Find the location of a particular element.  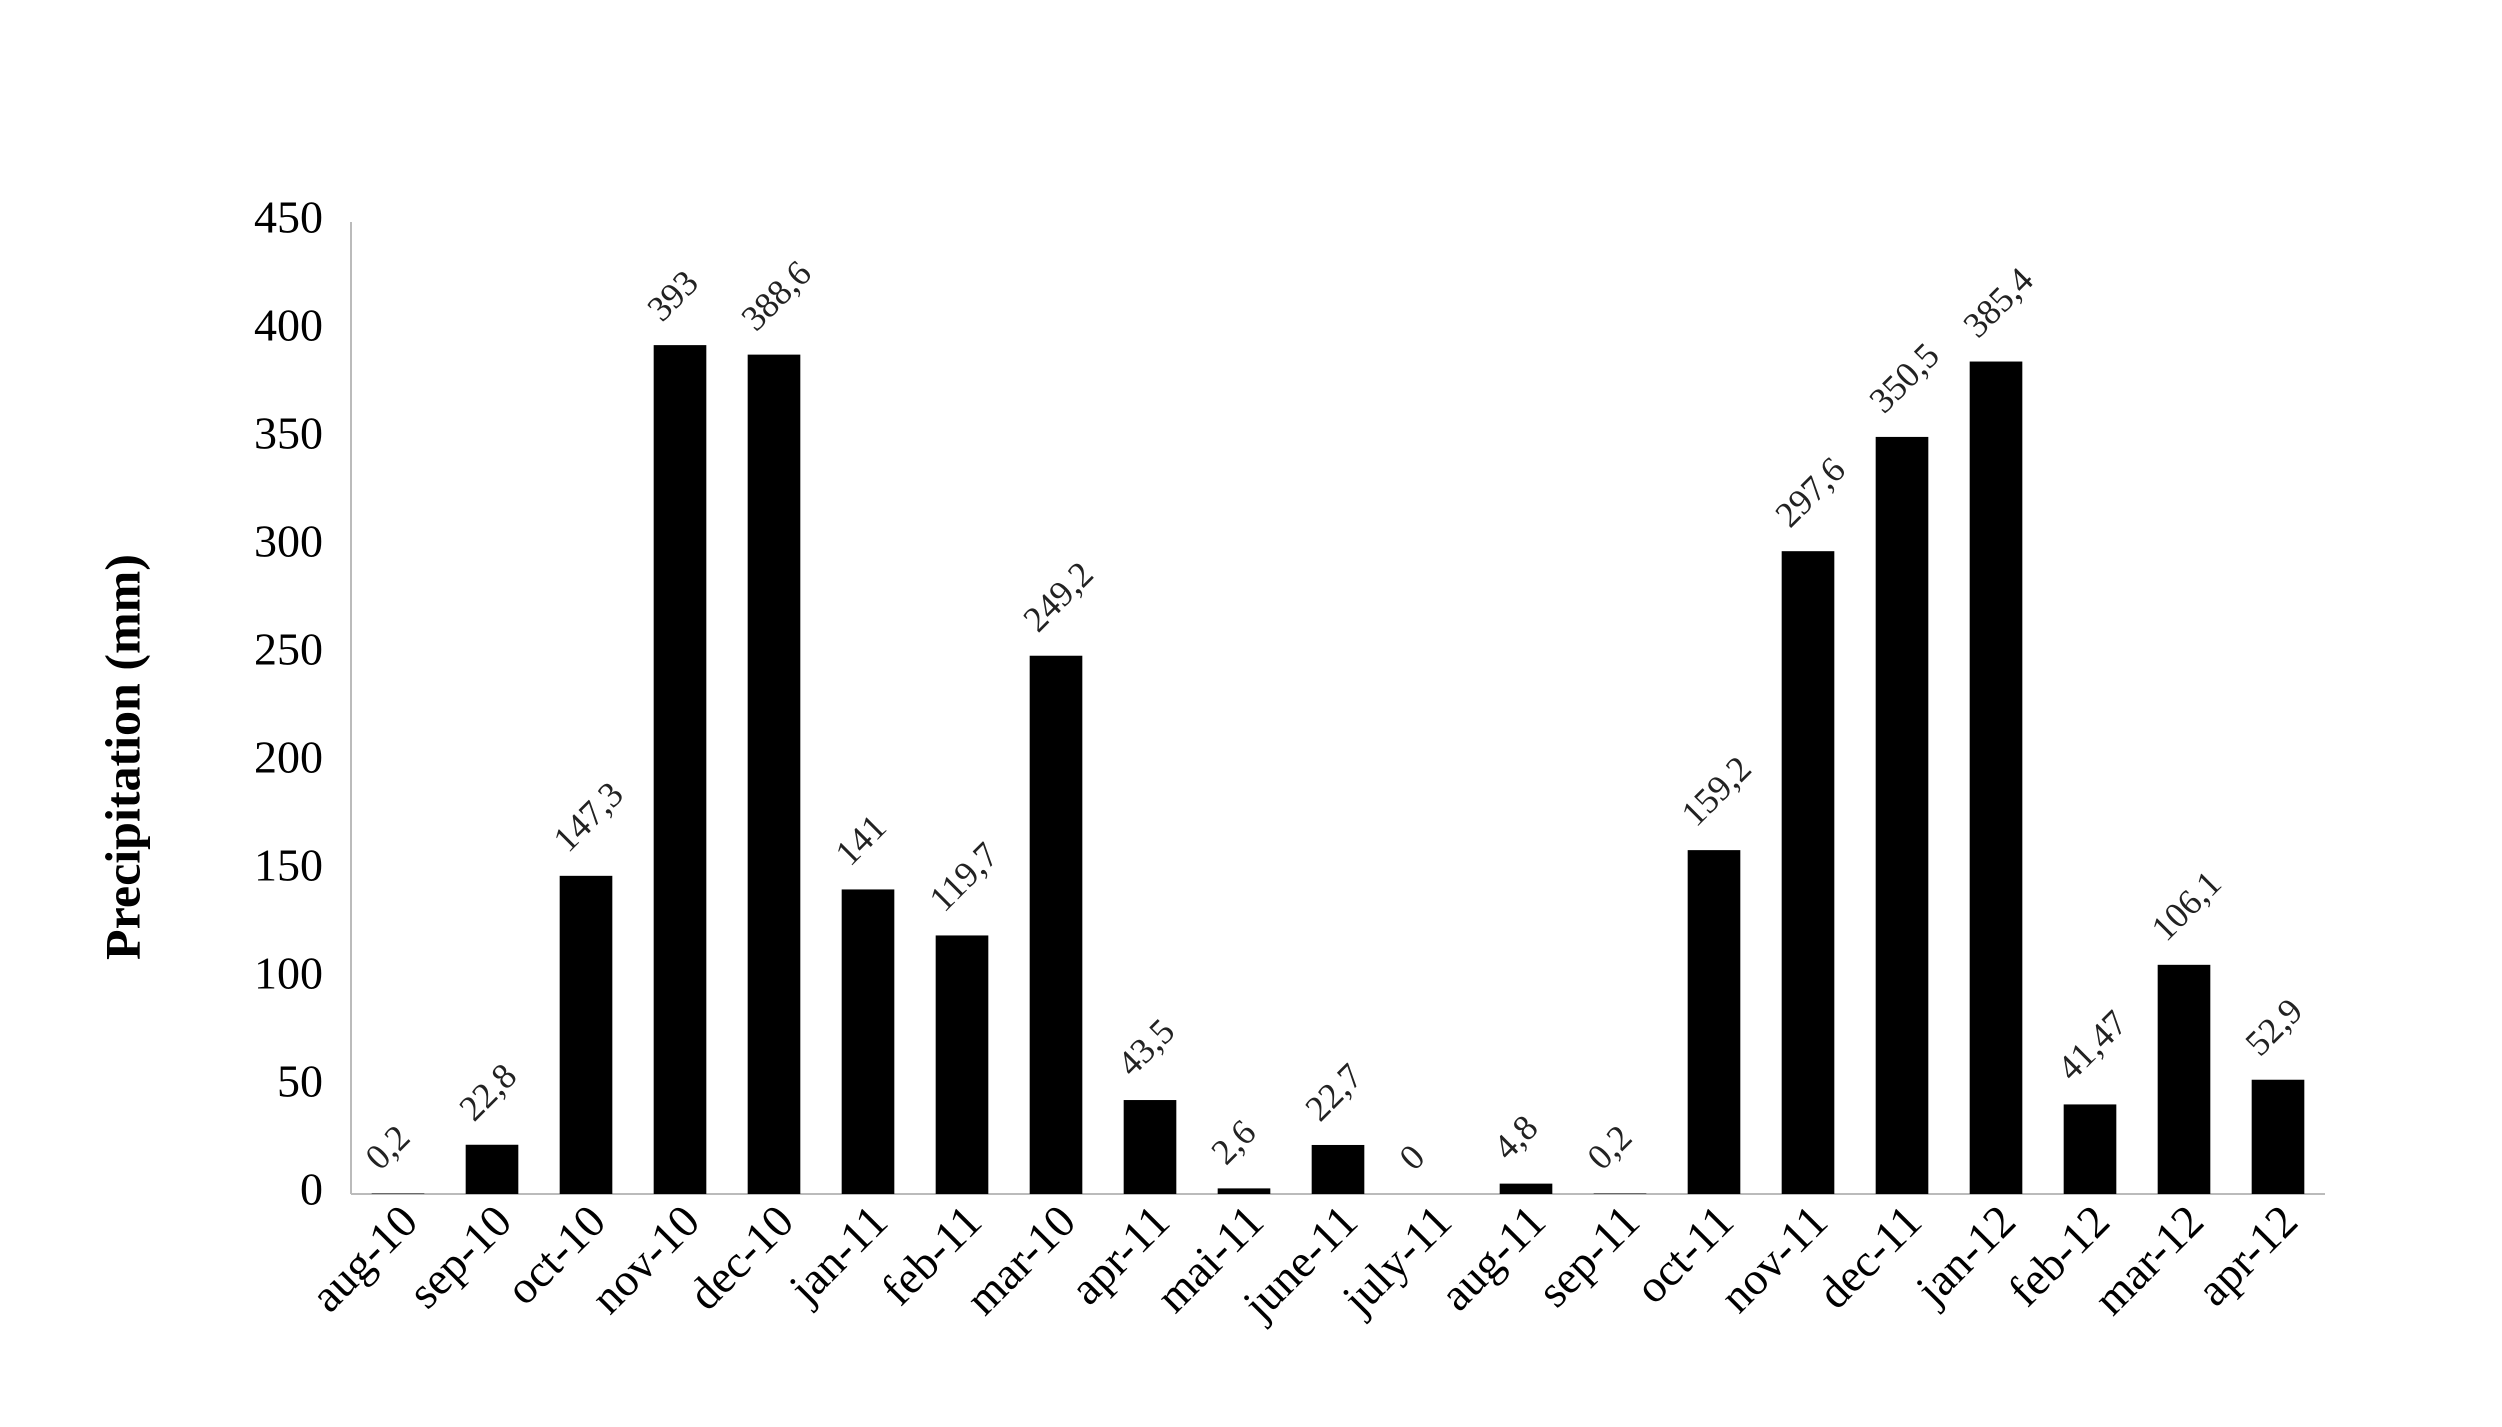

value-label: 41,47 is located at coordinates (2092, 1046).